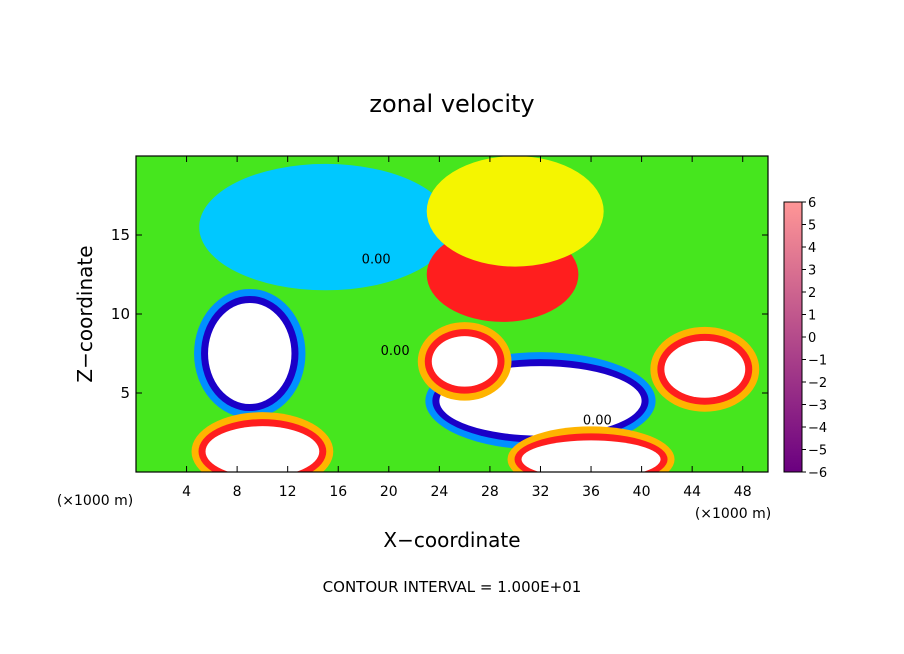 Image resolution: width=904 pixels, height=654 pixels. I want to click on colorbar-tick-label: −5, so click(817, 451).